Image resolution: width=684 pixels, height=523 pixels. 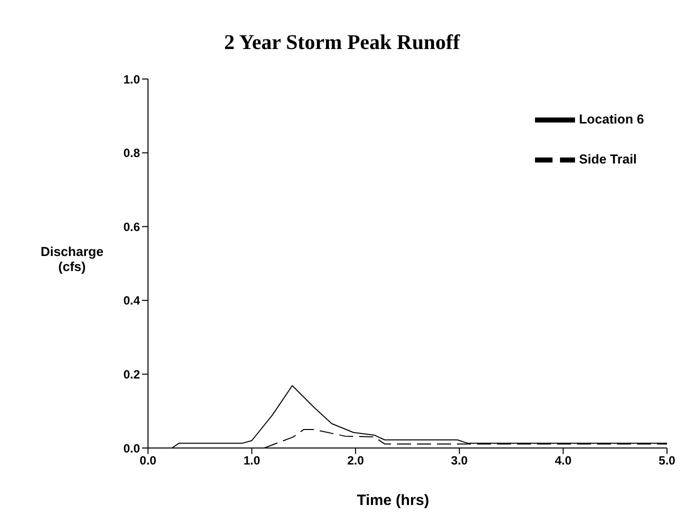 What do you see at coordinates (607, 158) in the screenshot?
I see `legend-label: Side Trail` at bounding box center [607, 158].